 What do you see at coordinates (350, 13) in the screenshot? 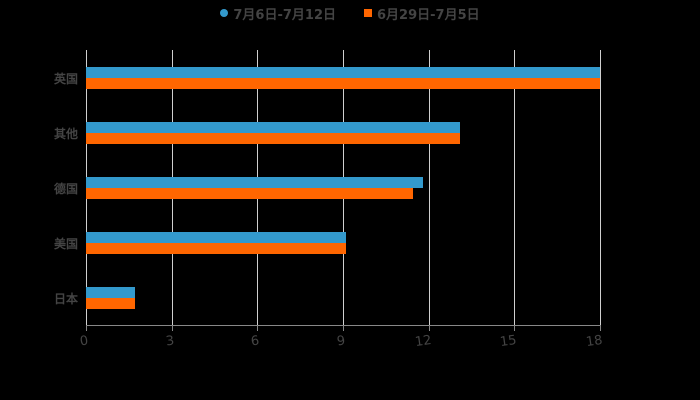
I see `chart-legend: 7月6日-7月12日 6月29日-7月5日` at bounding box center [350, 13].